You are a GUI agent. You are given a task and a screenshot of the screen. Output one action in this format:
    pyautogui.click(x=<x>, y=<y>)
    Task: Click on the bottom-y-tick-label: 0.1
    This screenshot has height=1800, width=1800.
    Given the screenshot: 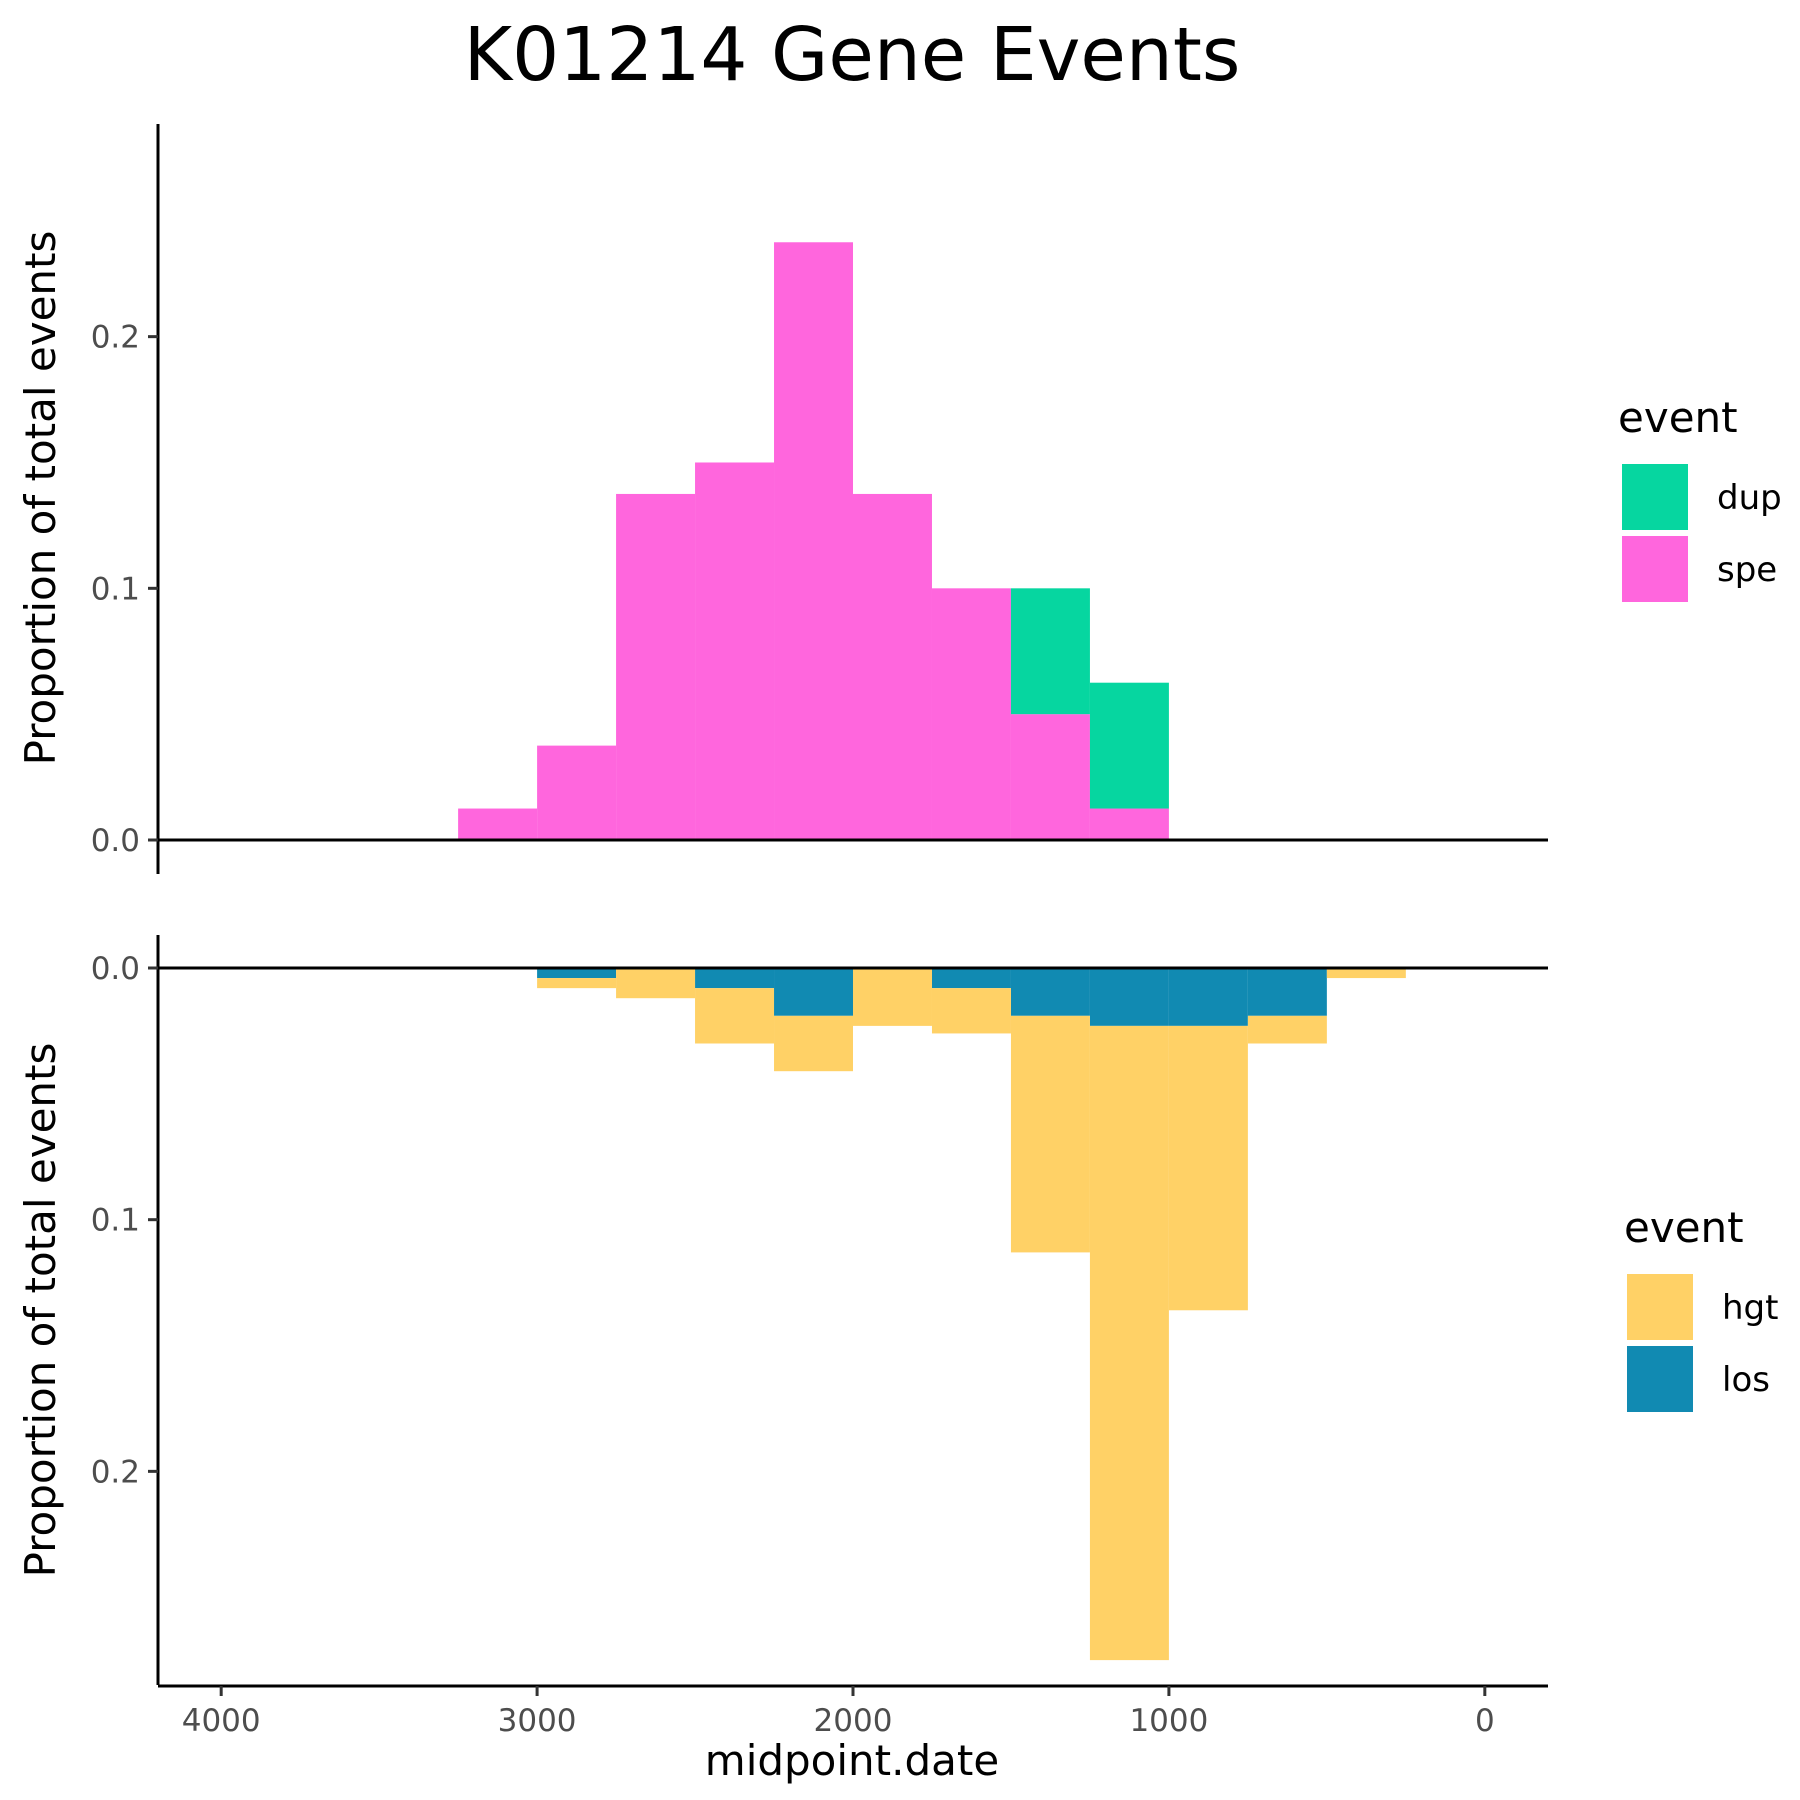 What is the action you would take?
    pyautogui.click(x=115, y=1221)
    